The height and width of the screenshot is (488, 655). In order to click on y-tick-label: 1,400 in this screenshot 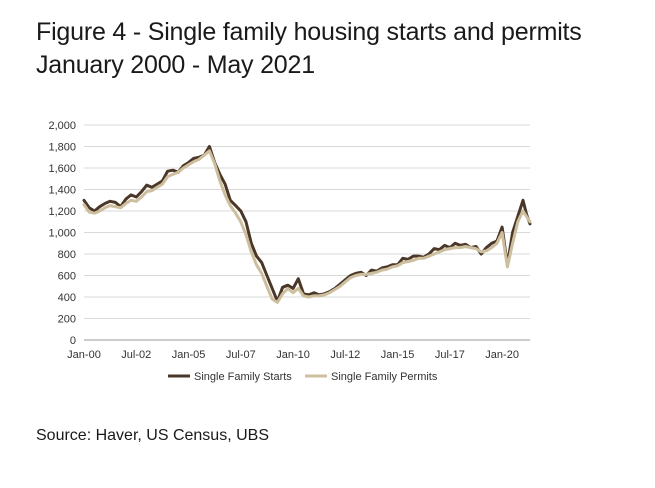, I will do `click(62, 191)`.